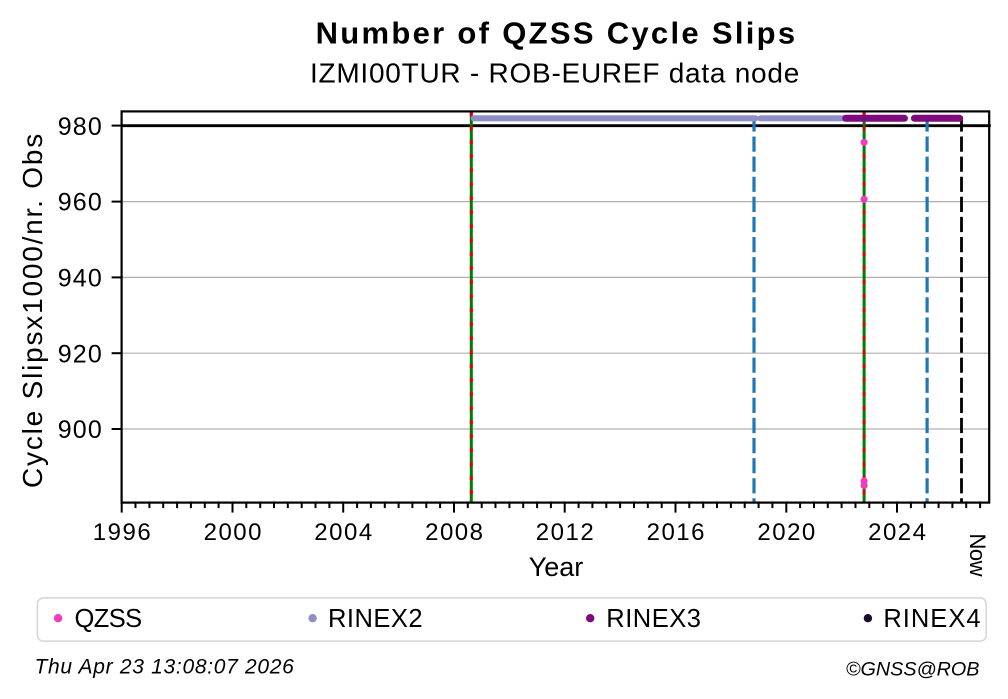  I want to click on svg-text: 2020, so click(786, 532).